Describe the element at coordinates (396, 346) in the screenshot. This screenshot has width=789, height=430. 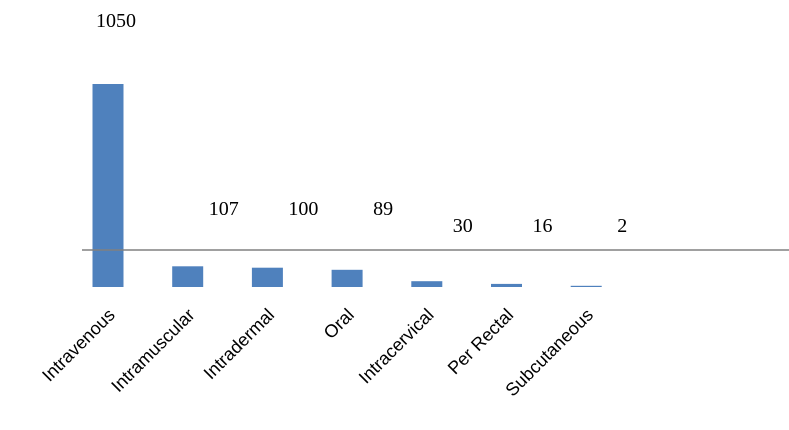
I see `category-label: Intracervical` at that location.